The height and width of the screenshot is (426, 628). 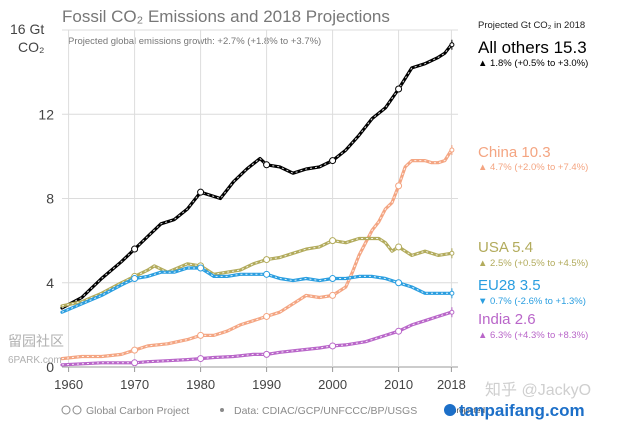 What do you see at coordinates (135, 350) in the screenshot?
I see `data-point-china-1970` at bounding box center [135, 350].